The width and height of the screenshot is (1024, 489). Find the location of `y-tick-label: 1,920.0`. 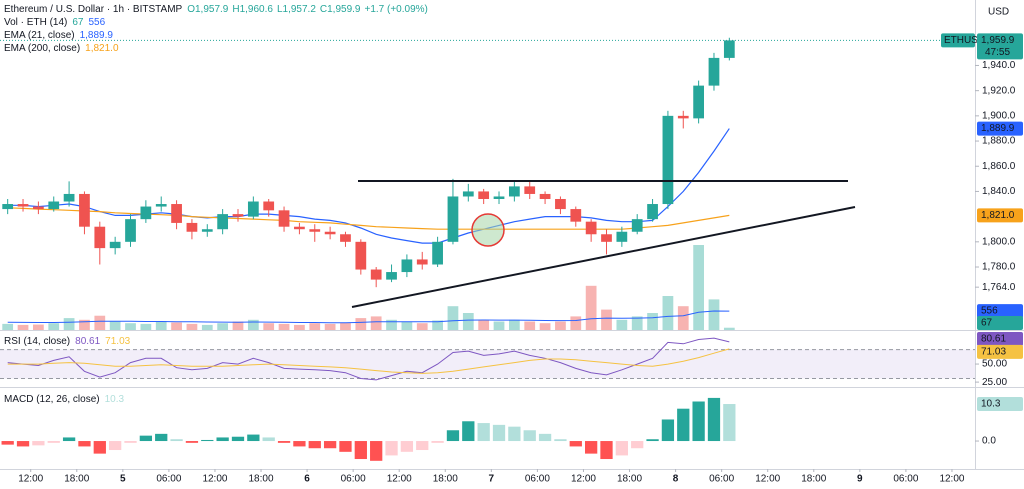

y-tick-label: 1,920.0 is located at coordinates (999, 90).